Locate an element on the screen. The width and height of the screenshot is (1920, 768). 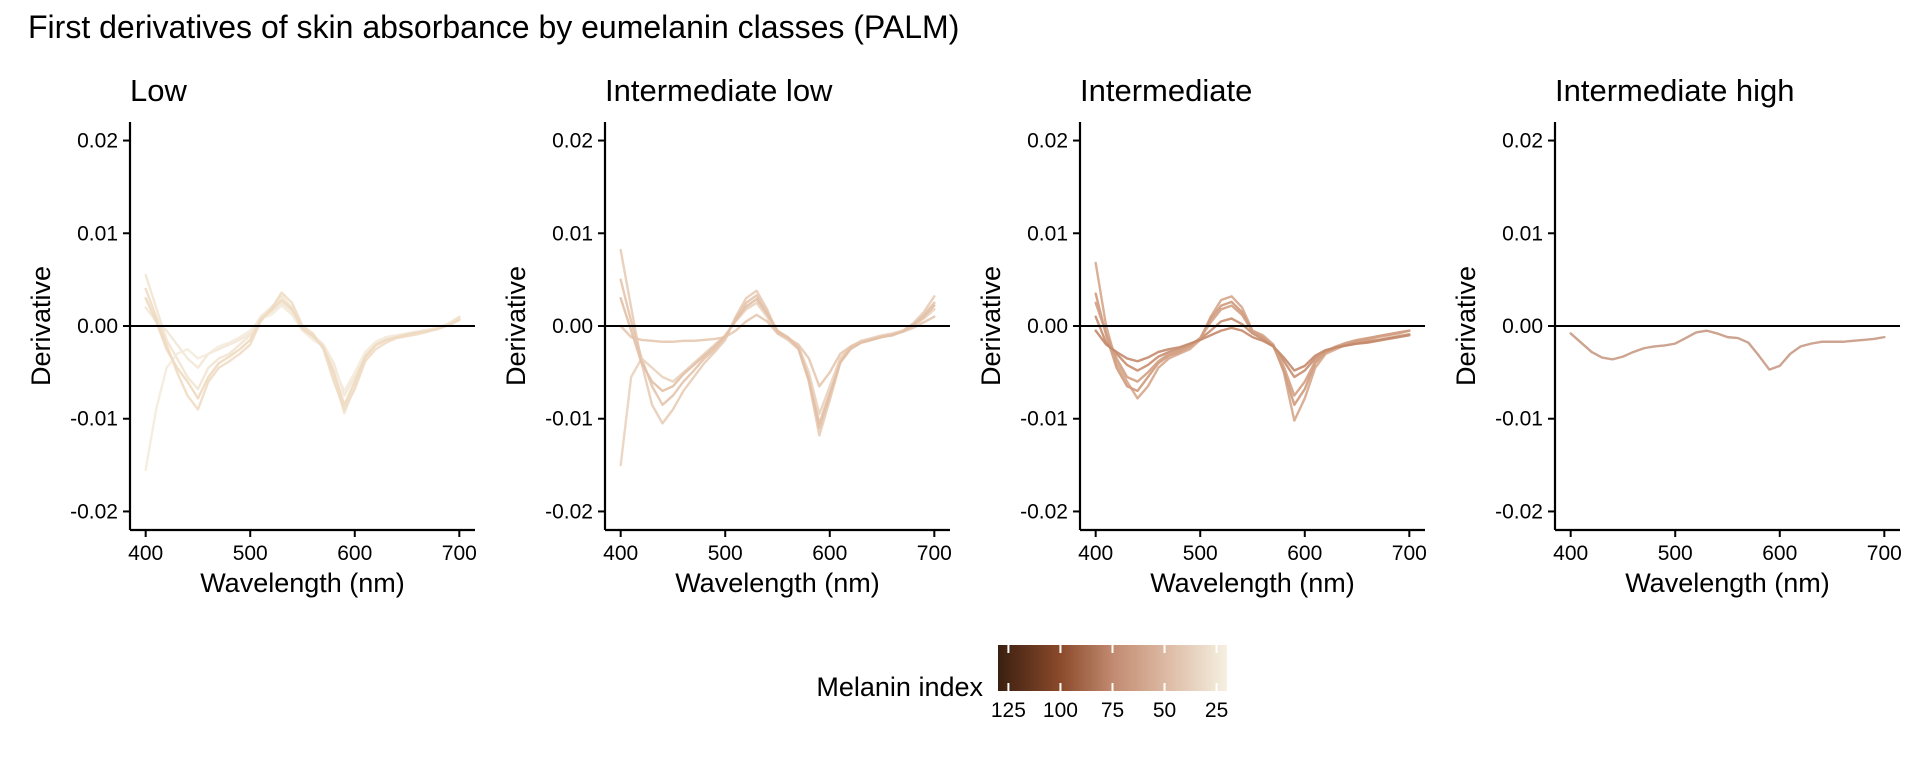
legend-tick-label: 100 is located at coordinates (1060, 710).